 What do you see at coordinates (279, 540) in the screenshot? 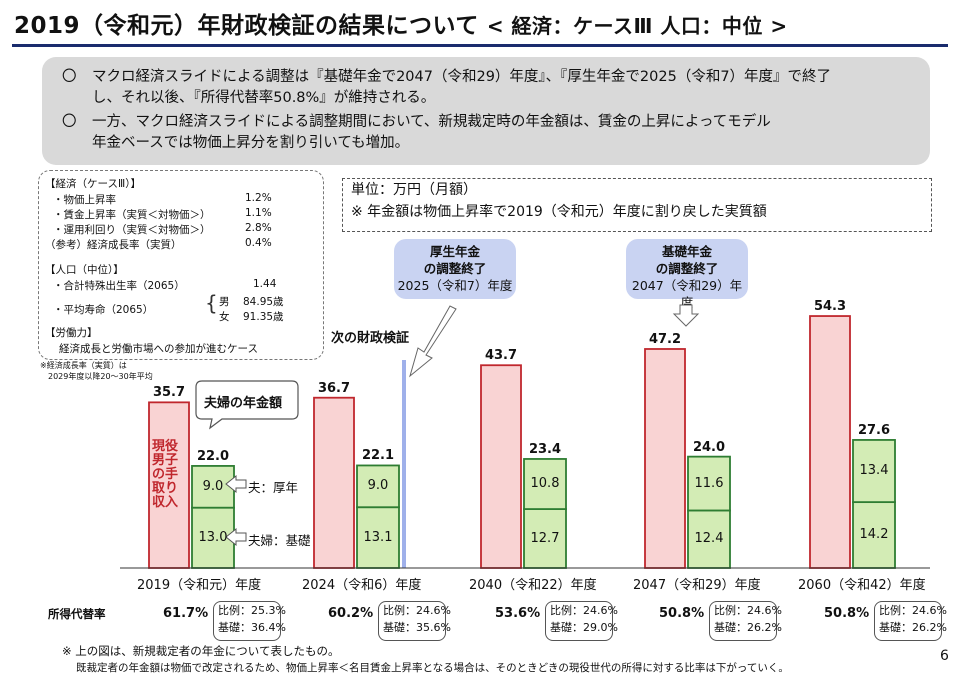
I see `couple-kiso-label: 夫婦：基礎` at bounding box center [279, 540].